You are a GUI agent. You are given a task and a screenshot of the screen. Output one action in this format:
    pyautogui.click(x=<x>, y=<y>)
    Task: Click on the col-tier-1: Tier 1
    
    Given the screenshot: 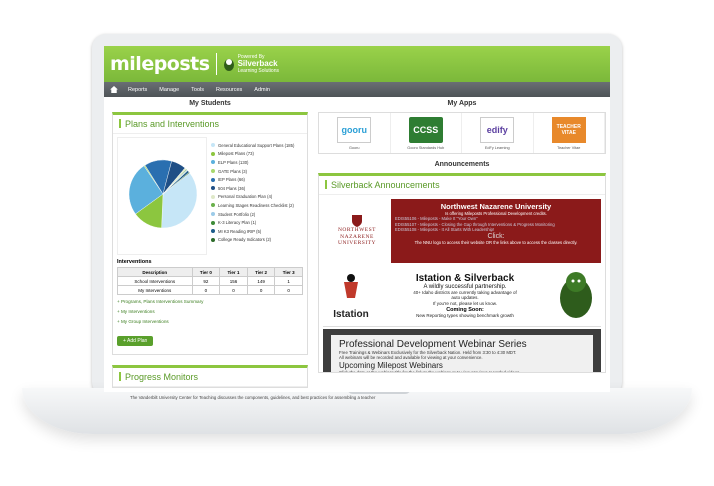 What is the action you would take?
    pyautogui.click(x=233, y=272)
    